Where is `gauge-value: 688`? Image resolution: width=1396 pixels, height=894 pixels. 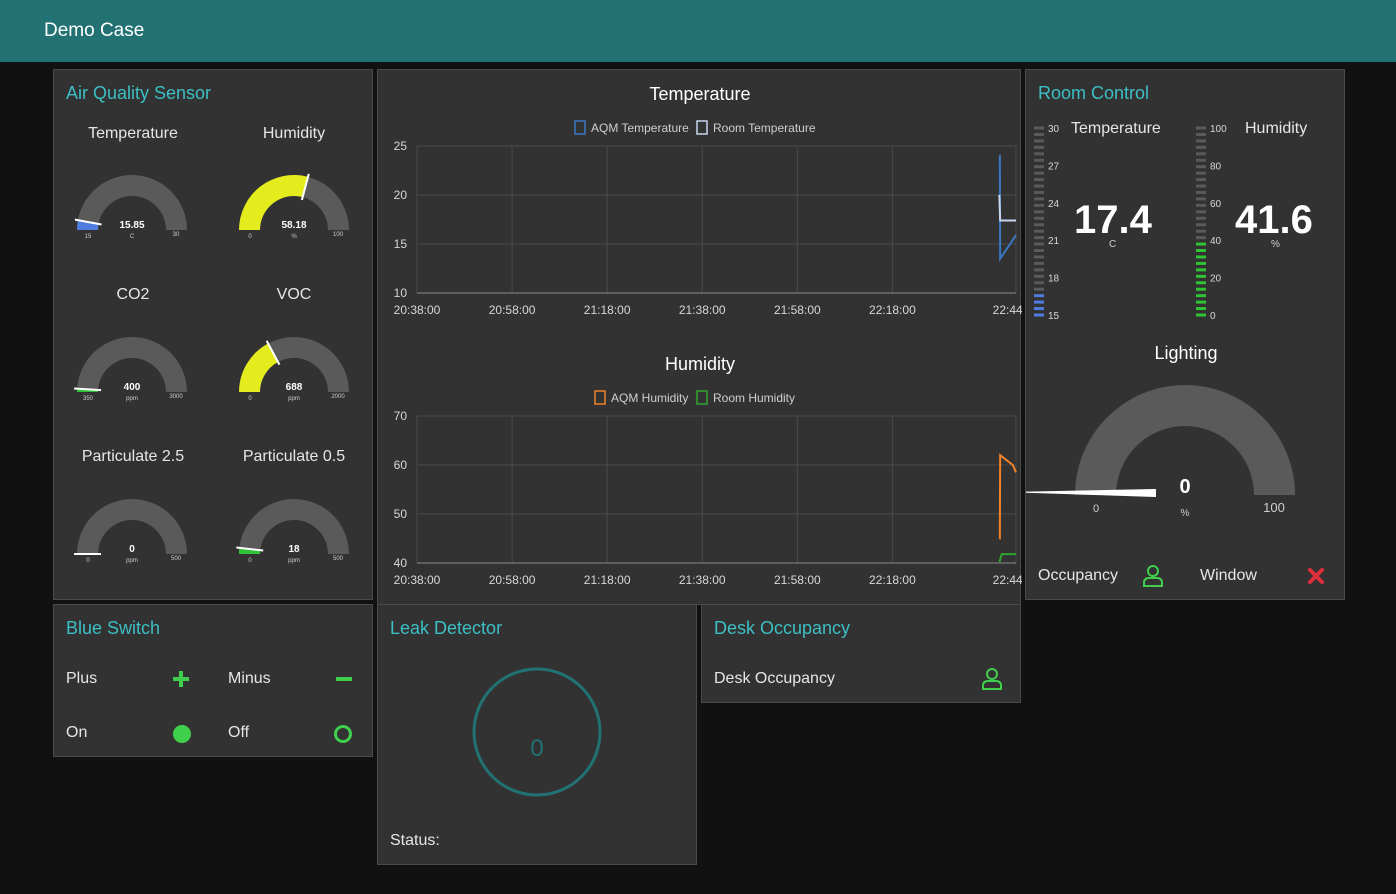 gauge-value: 688 is located at coordinates (294, 387).